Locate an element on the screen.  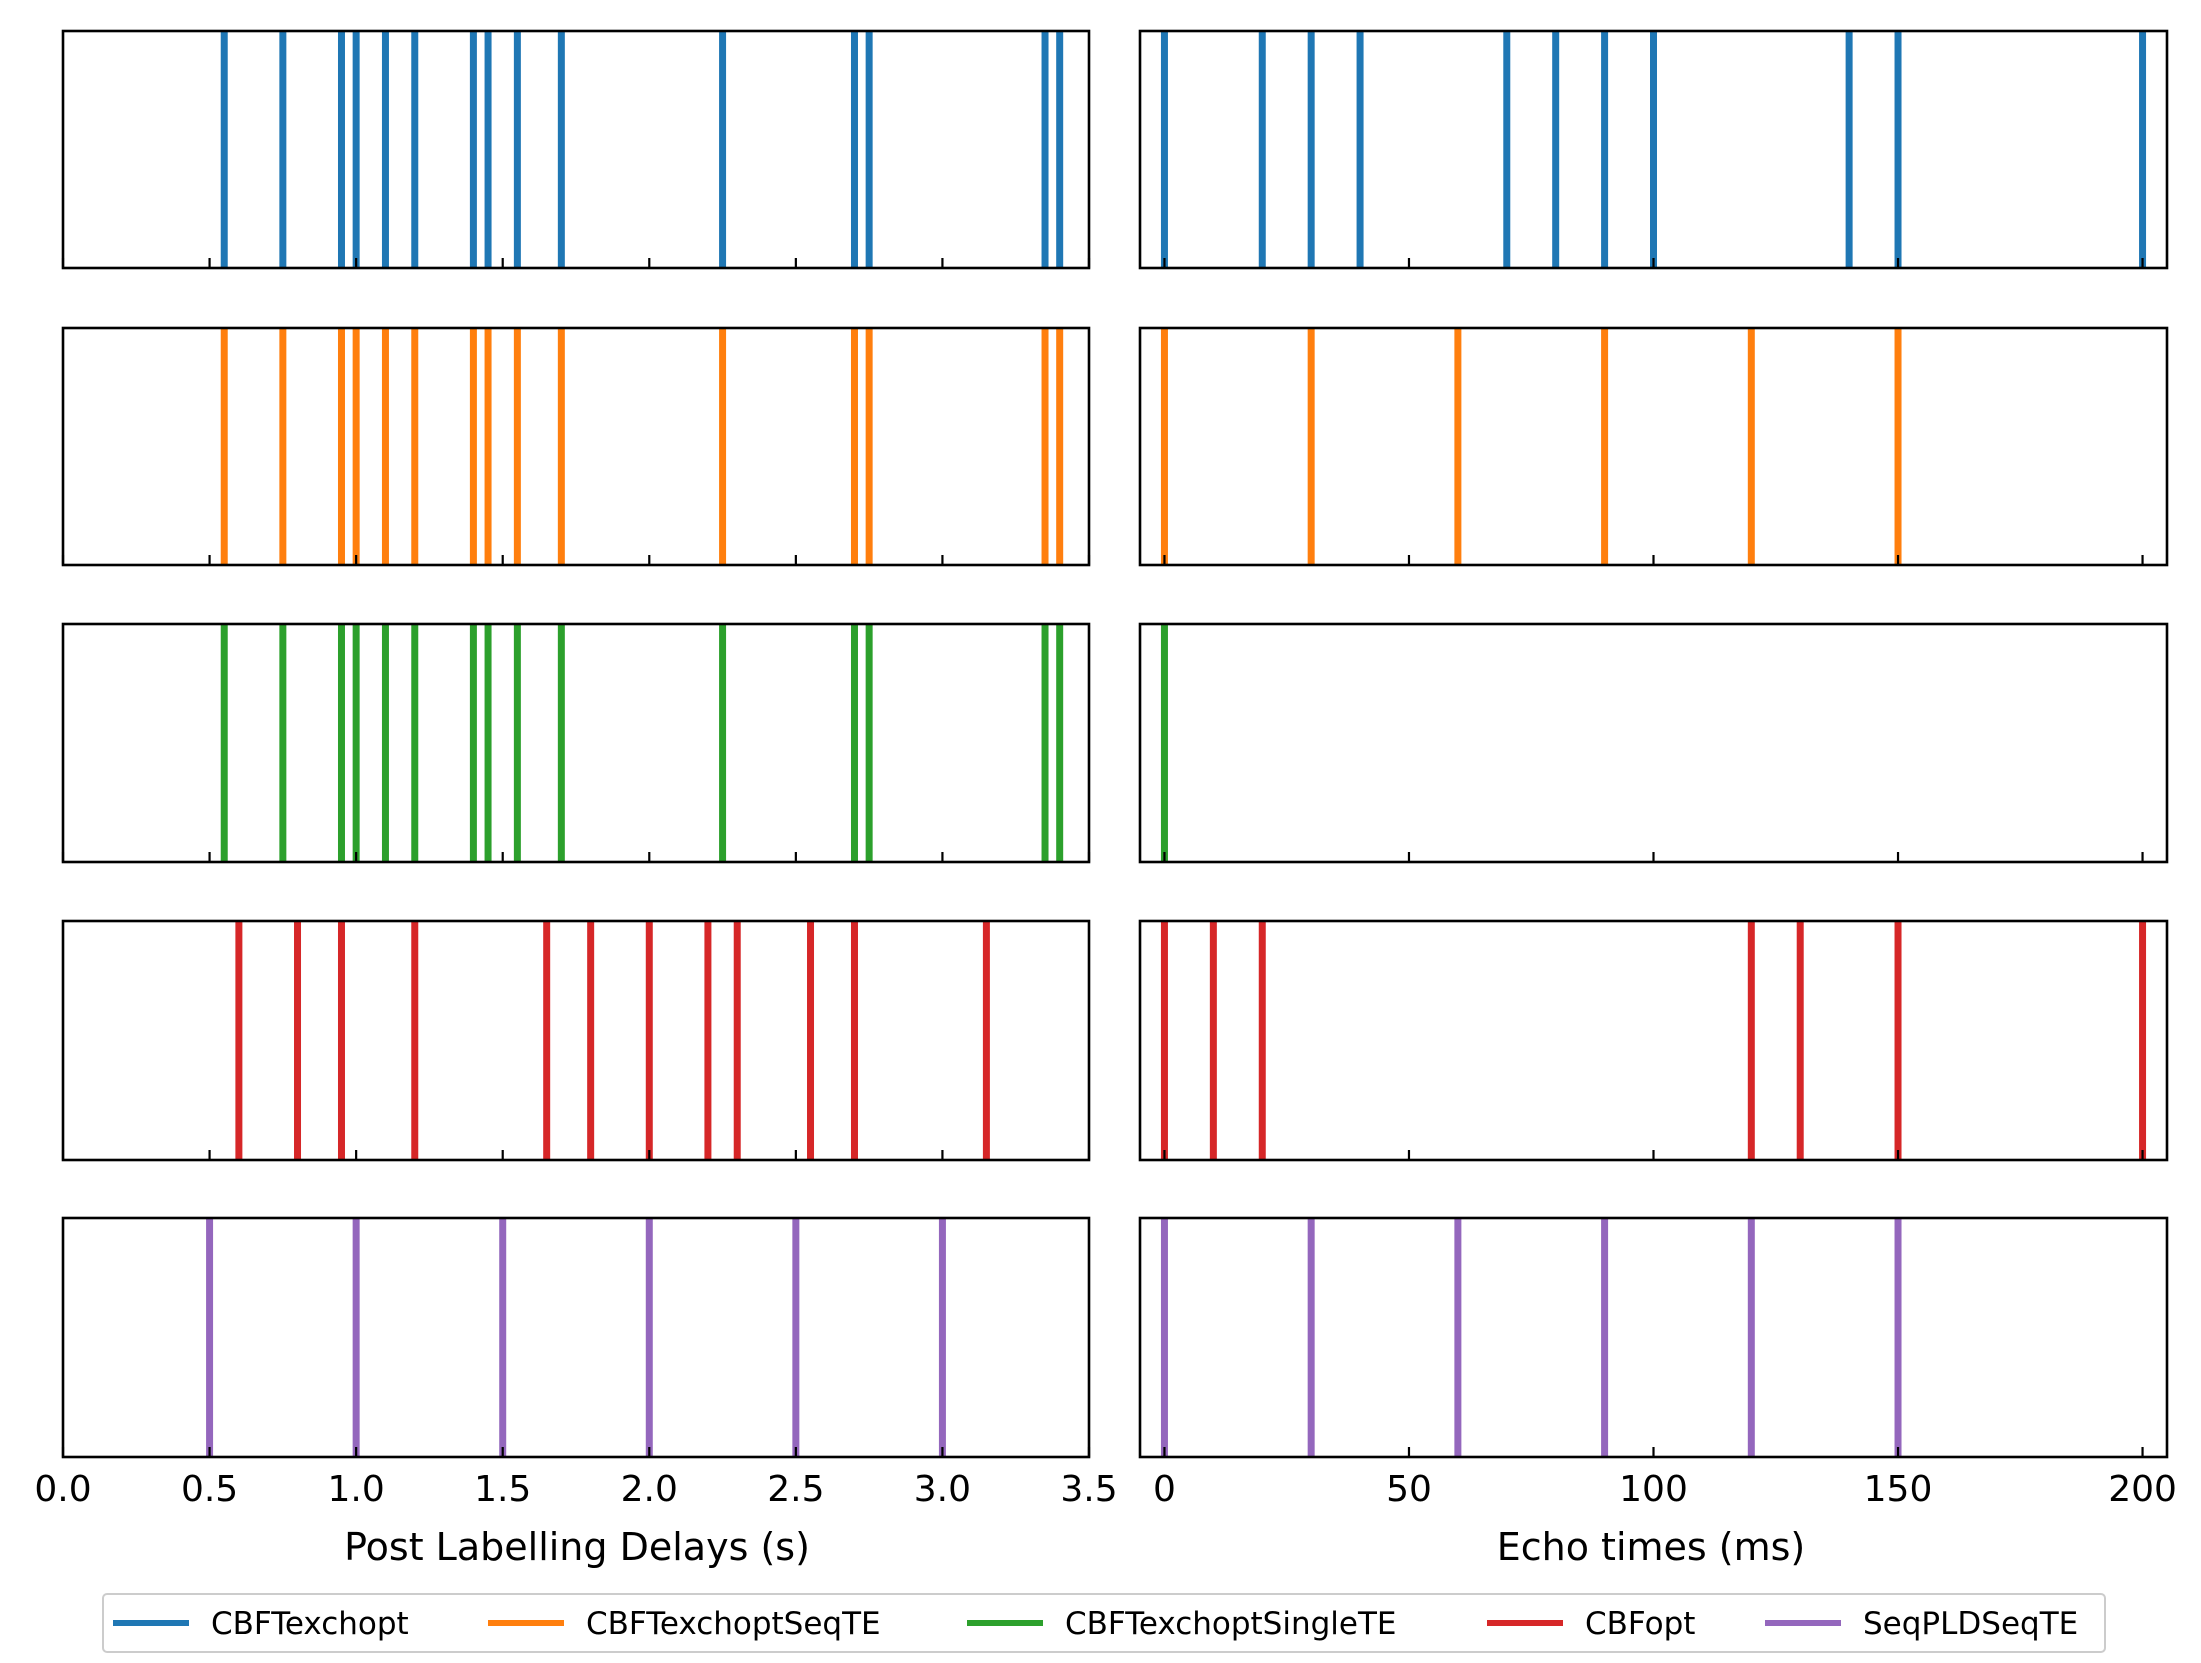
legend-frame is located at coordinates (1104, 1623).